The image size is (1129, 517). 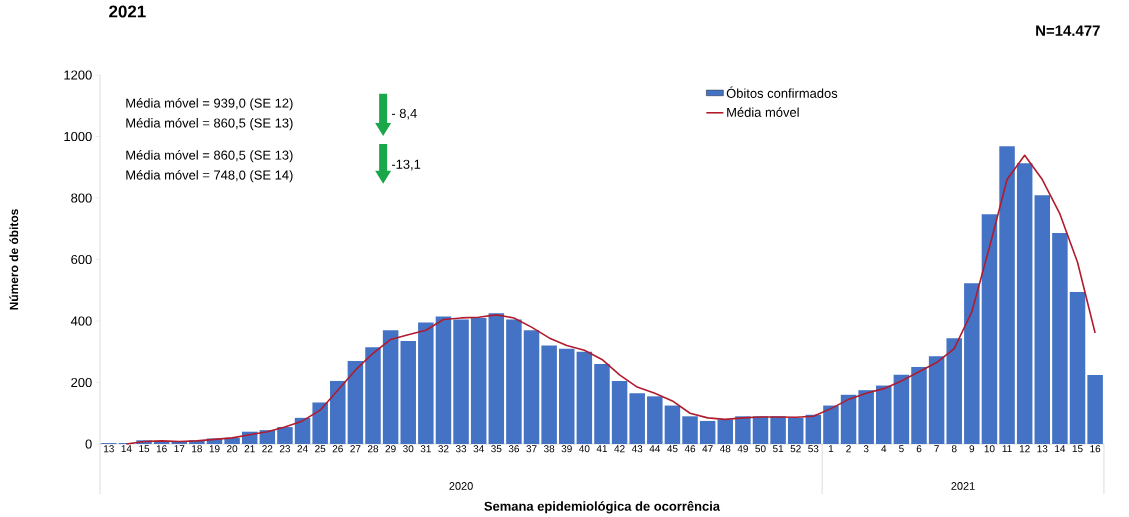 I want to click on x-tick-label: 3, so click(x=866, y=449).